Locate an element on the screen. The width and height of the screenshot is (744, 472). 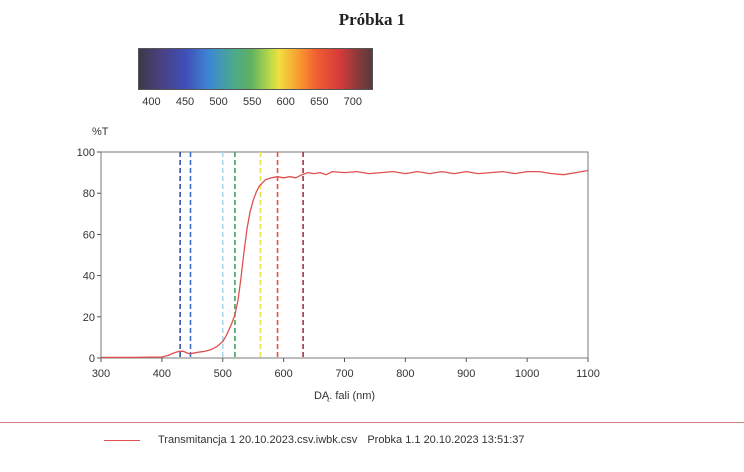
spectrum-tick-400: 400 is located at coordinates (151, 102).